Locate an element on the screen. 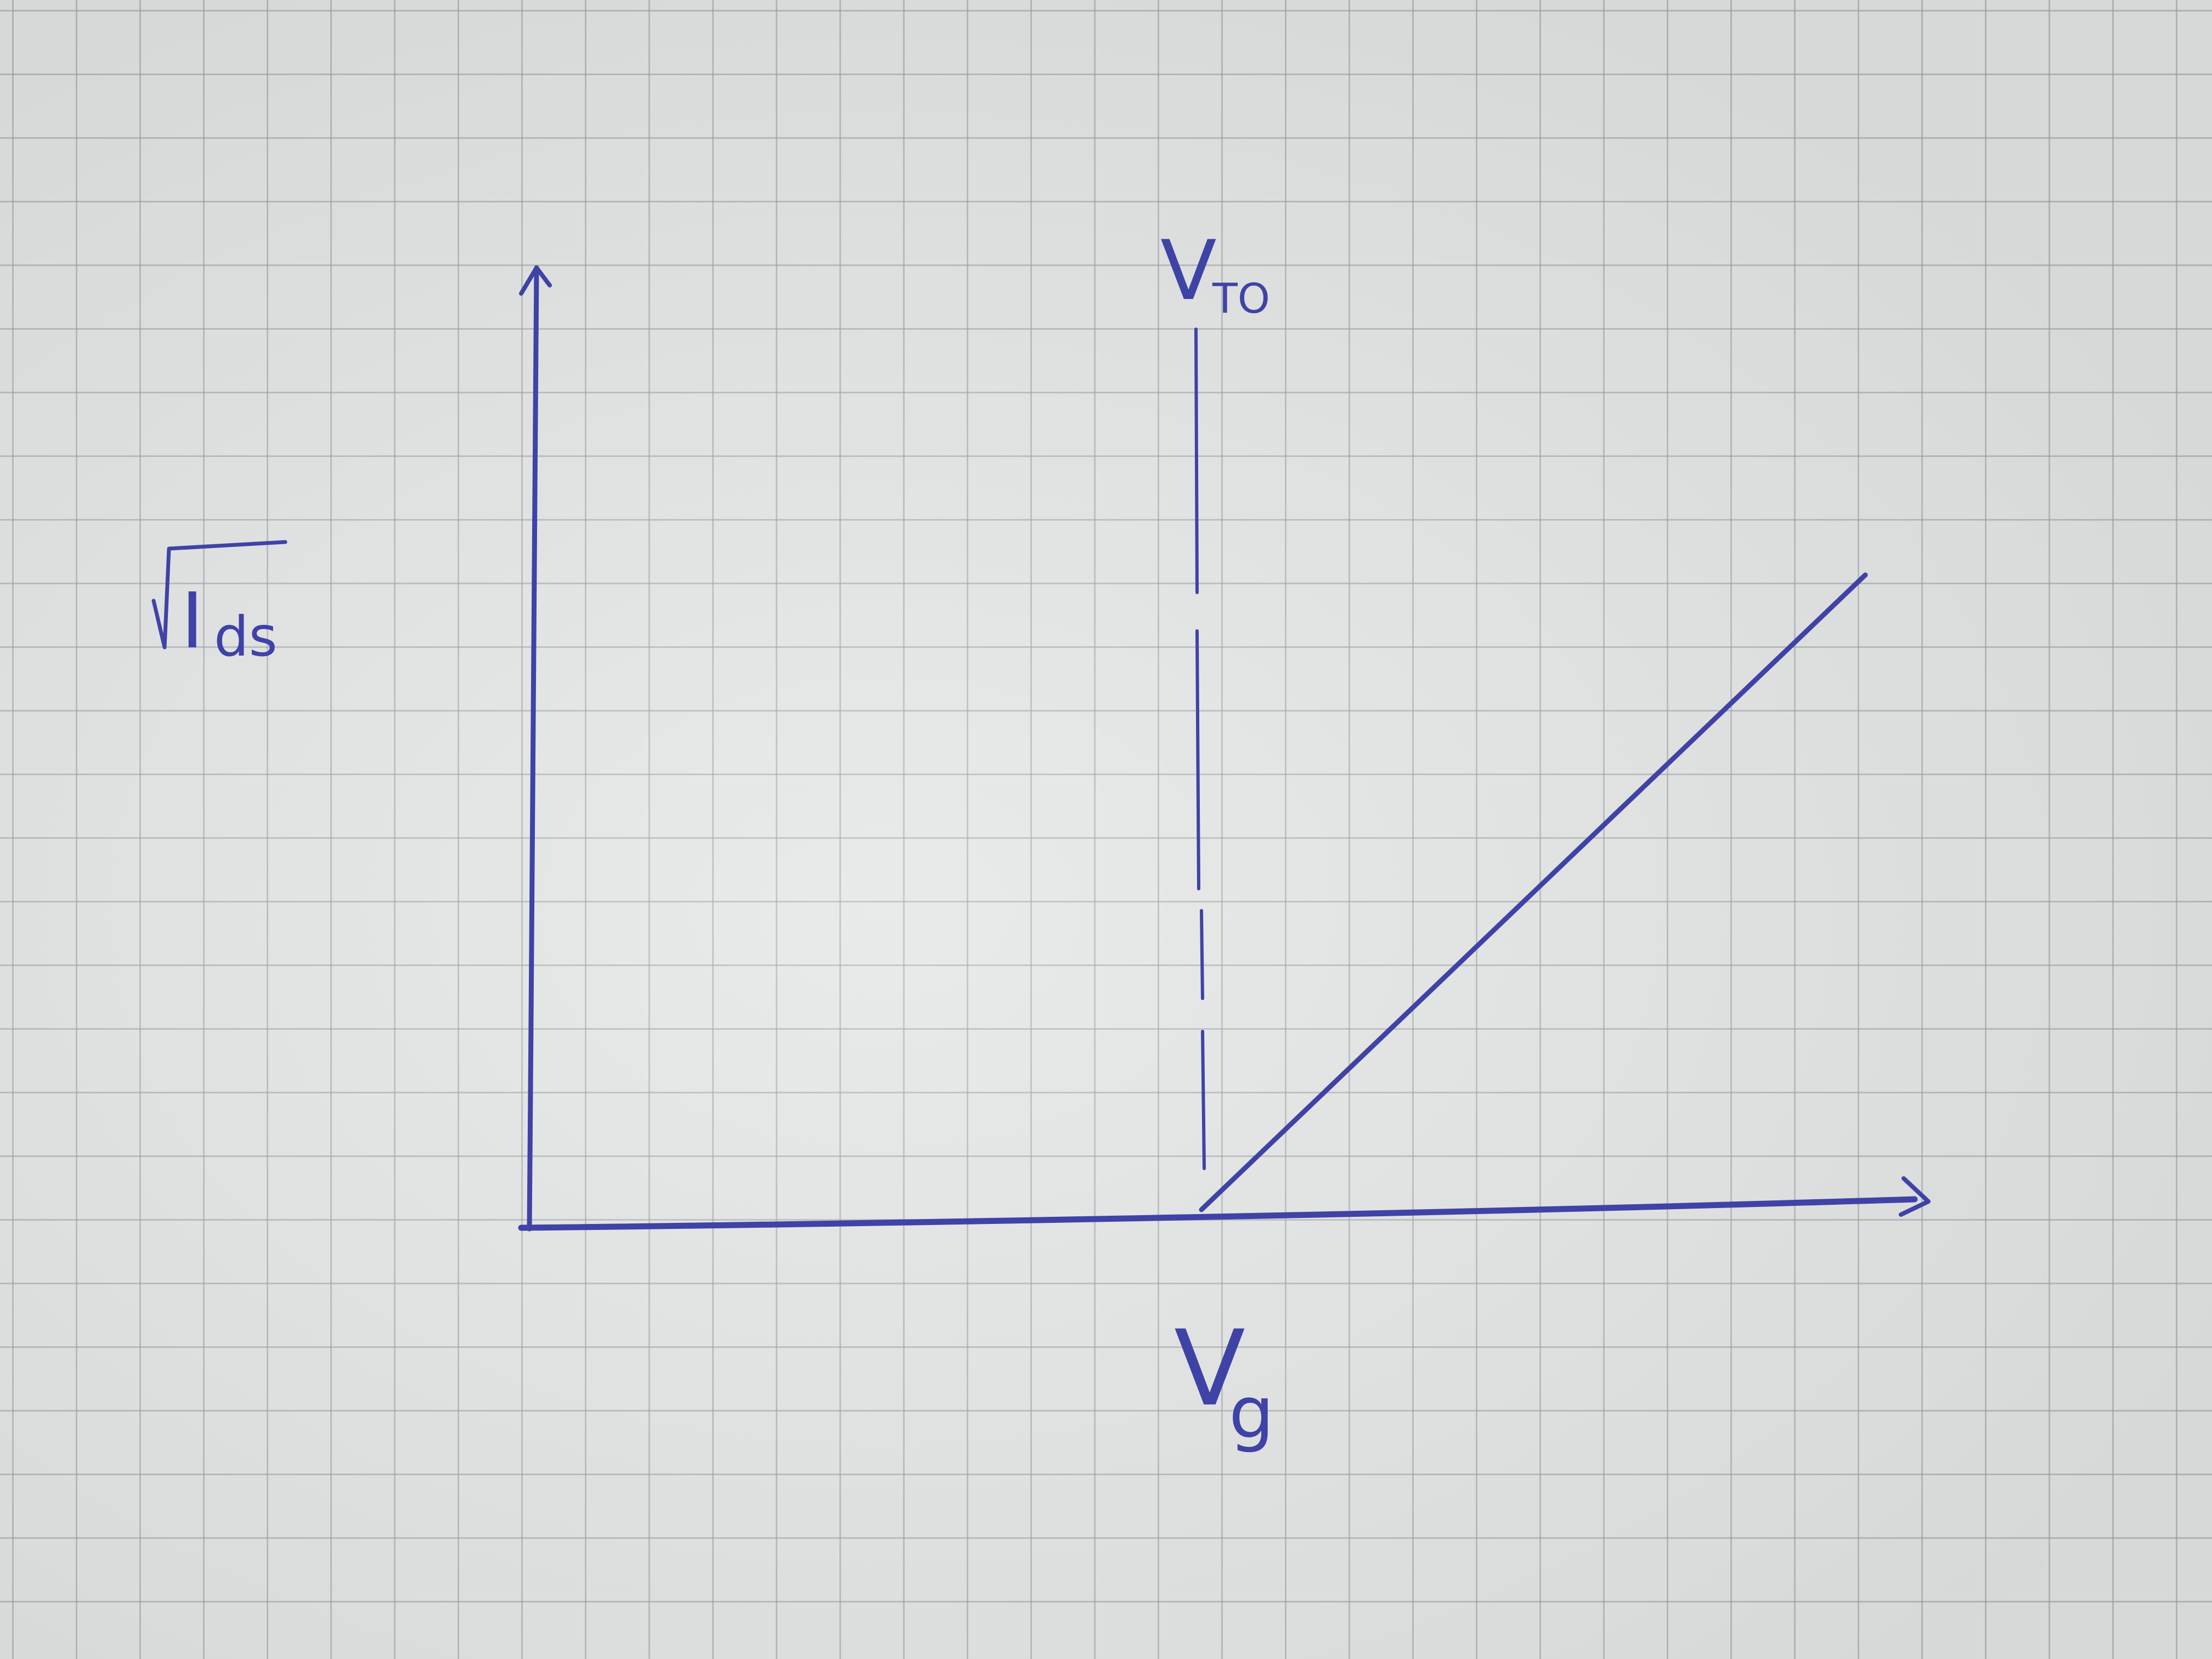 Image resolution: width=2212 pixels, height=1659 pixels. y-axis-label-current: I is located at coordinates (192, 622).